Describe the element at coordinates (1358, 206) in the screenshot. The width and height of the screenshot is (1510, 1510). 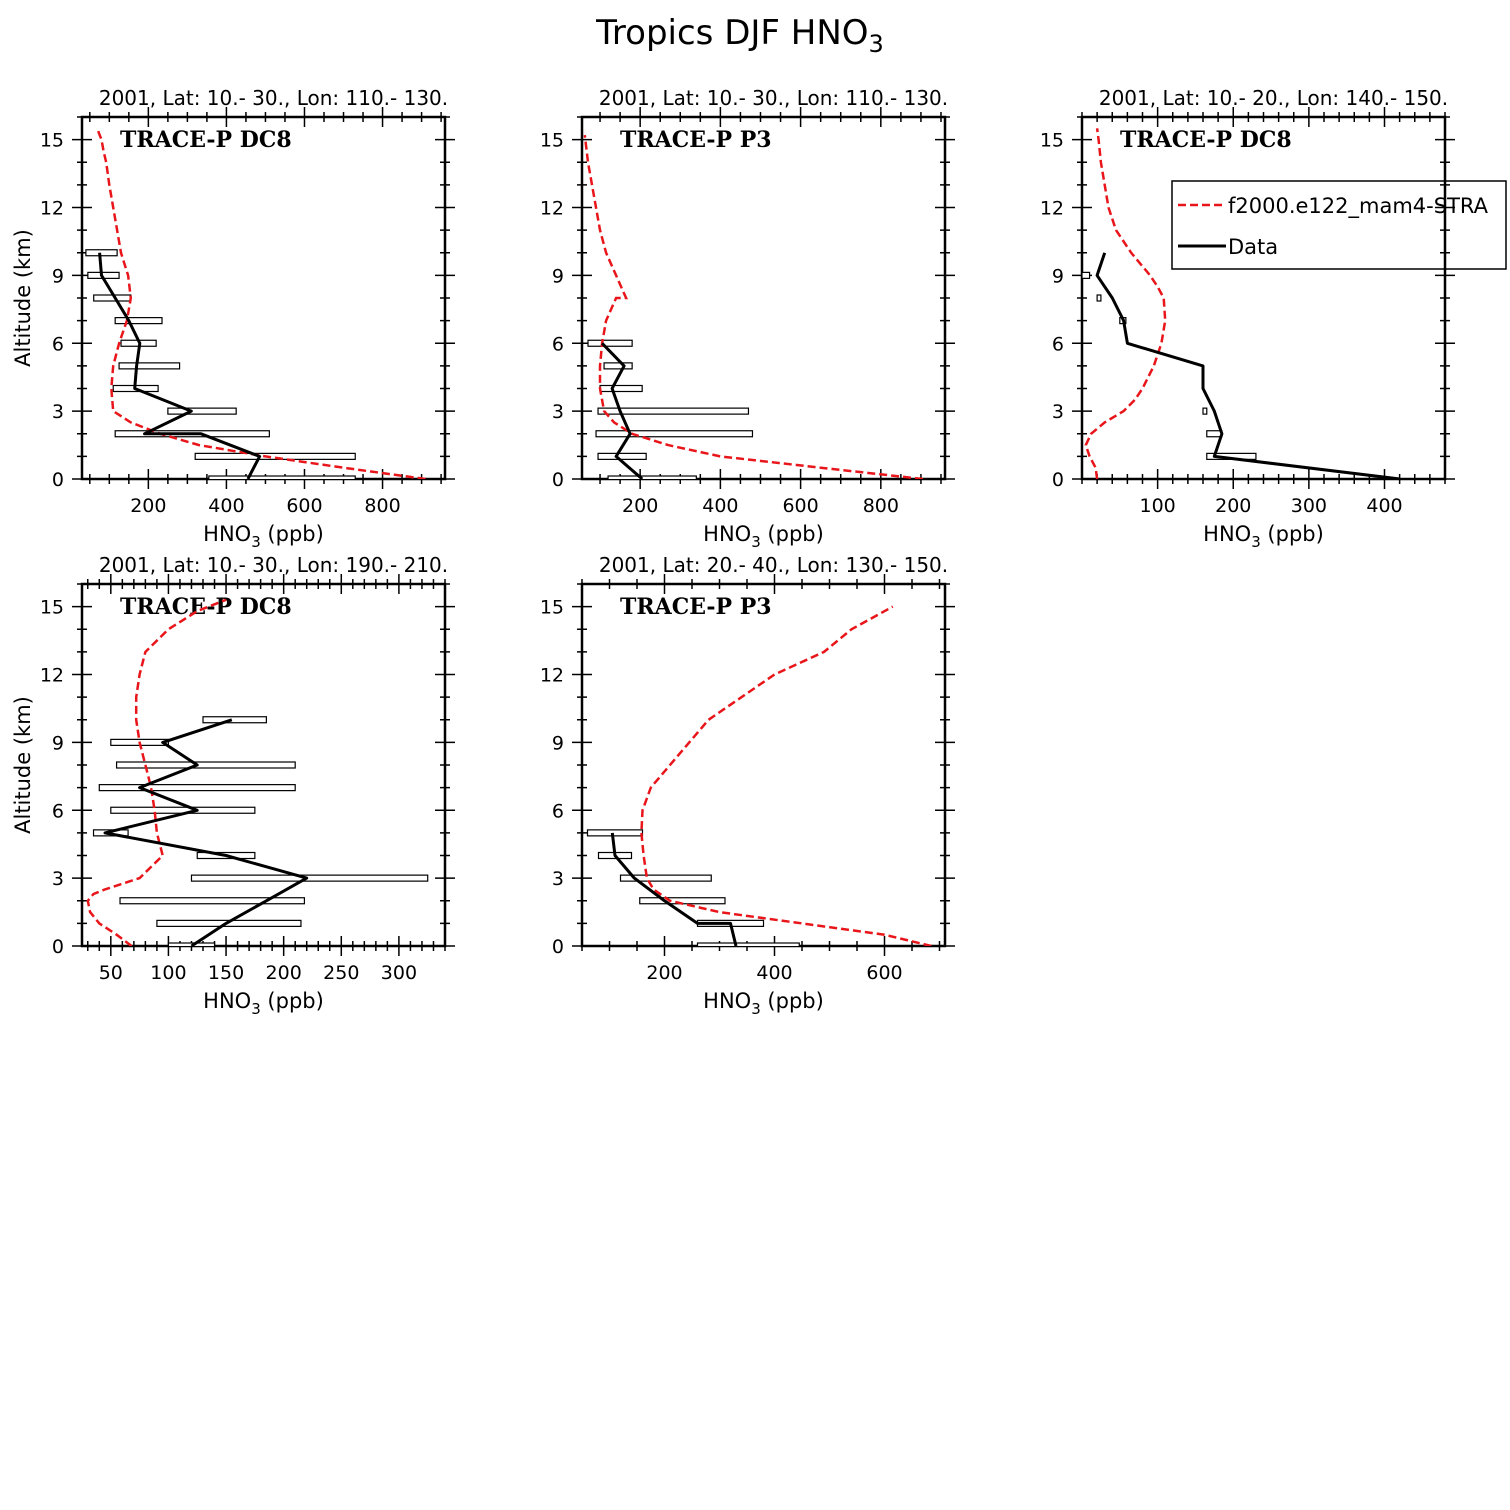
I see `legend-model-label: f2000.e122_mam4-STRA` at that location.